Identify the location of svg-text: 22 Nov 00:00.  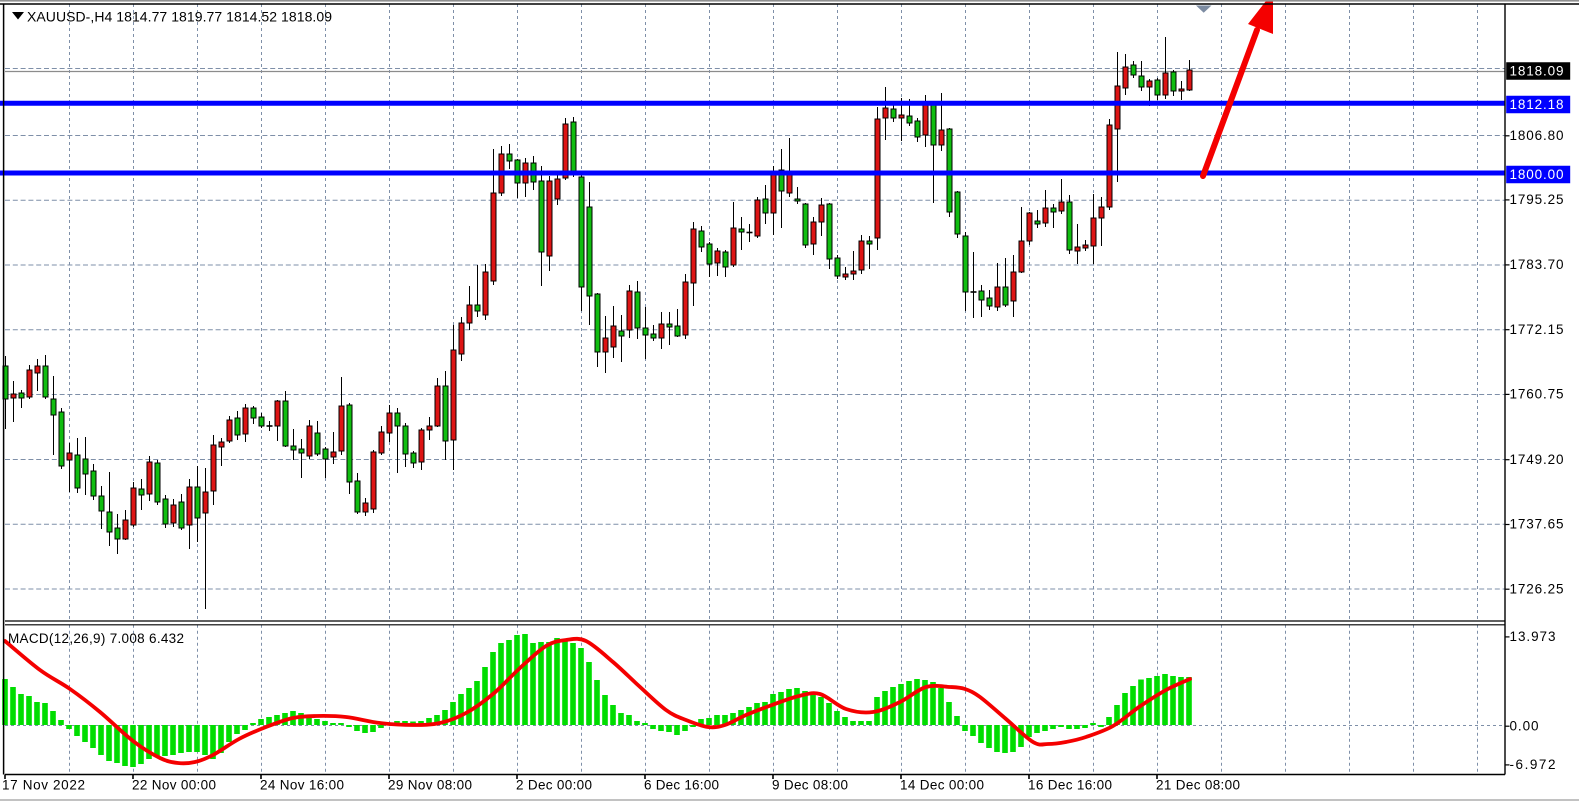
(174, 785).